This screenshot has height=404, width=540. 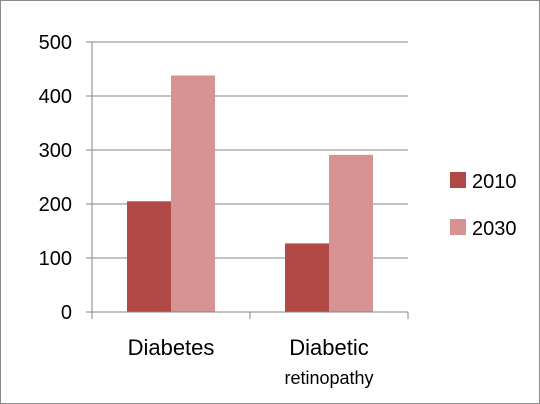 What do you see at coordinates (328, 347) in the screenshot?
I see `x-tick-label: Diabetic` at bounding box center [328, 347].